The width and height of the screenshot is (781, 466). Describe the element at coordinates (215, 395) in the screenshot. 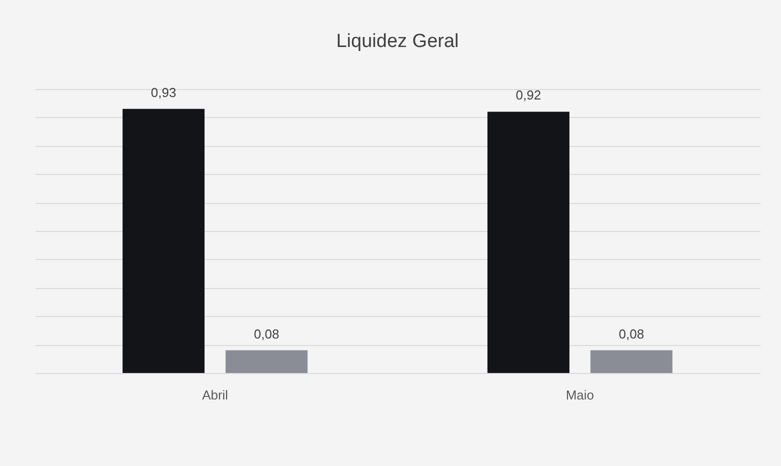

I see `x-tick-label: Abril` at that location.